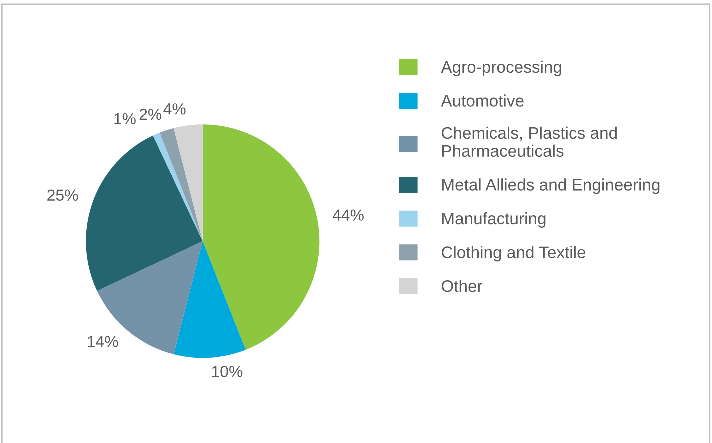 This screenshot has height=443, width=712. I want to click on data-label: 2%, so click(151, 114).